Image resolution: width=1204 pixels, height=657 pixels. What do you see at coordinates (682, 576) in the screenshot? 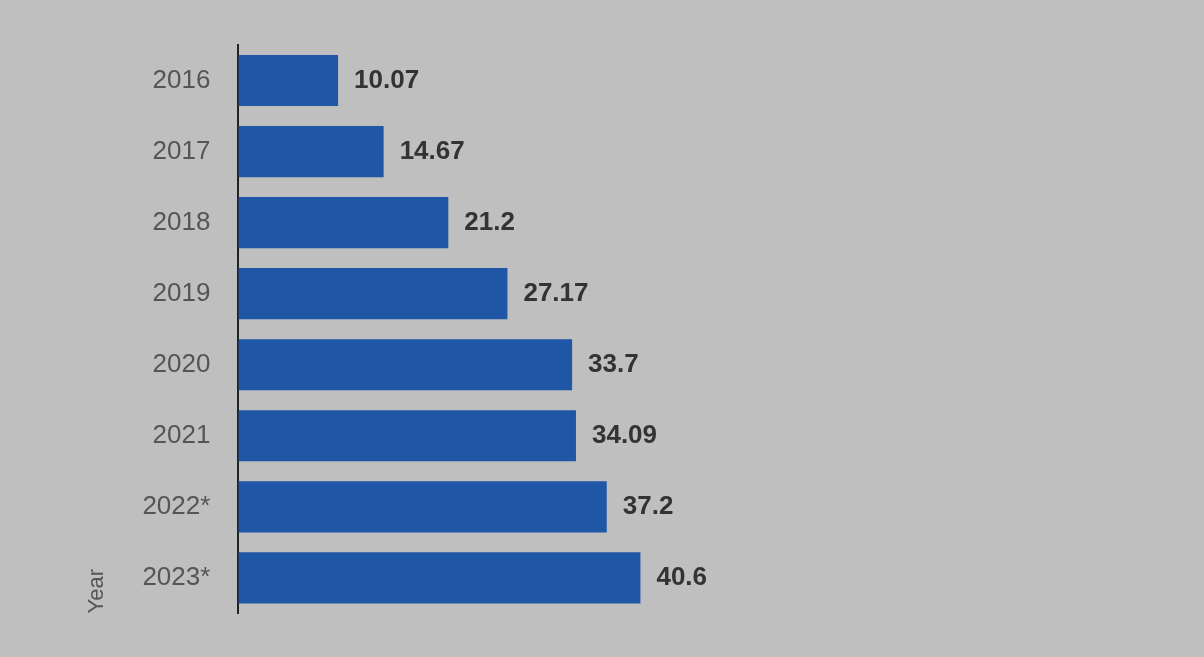
I see `data-label: 40.6` at bounding box center [682, 576].